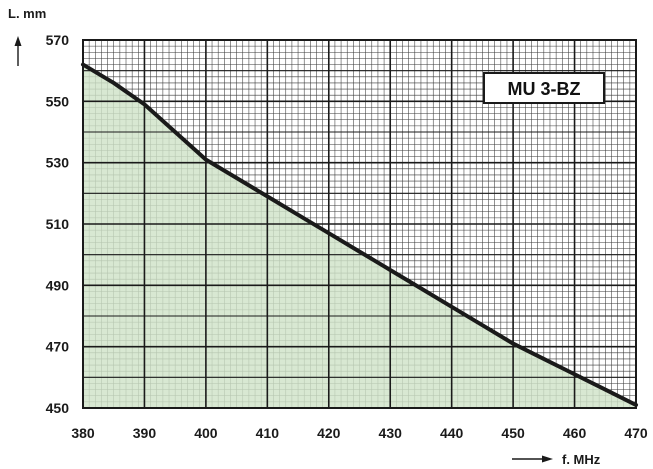  What do you see at coordinates (83, 433) in the screenshot?
I see `x-tick-label: 380` at bounding box center [83, 433].